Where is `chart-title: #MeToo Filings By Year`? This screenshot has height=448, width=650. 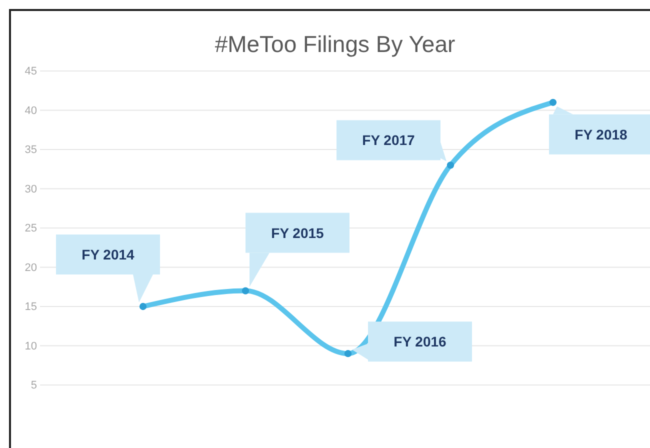 chart-title: #MeToo Filings By Year is located at coordinates (335, 44).